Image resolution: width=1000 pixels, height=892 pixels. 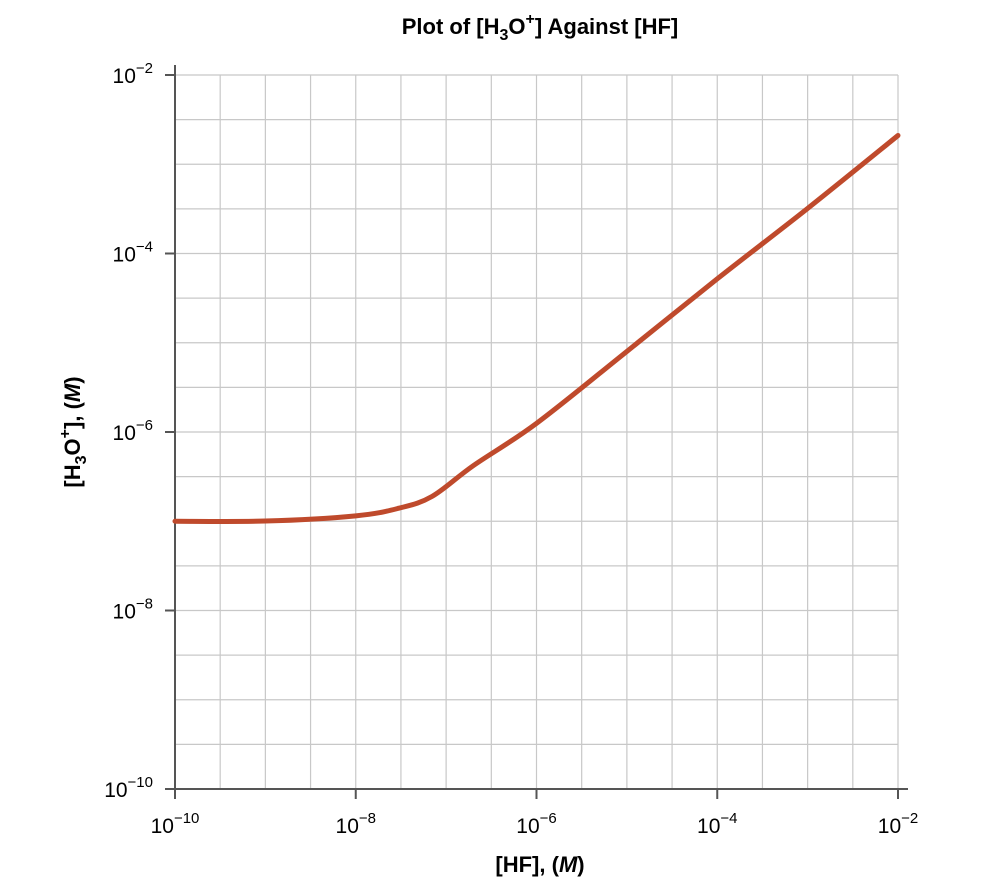 What do you see at coordinates (898, 824) in the screenshot?
I see `x-tick-label: 10⁻²` at bounding box center [898, 824].